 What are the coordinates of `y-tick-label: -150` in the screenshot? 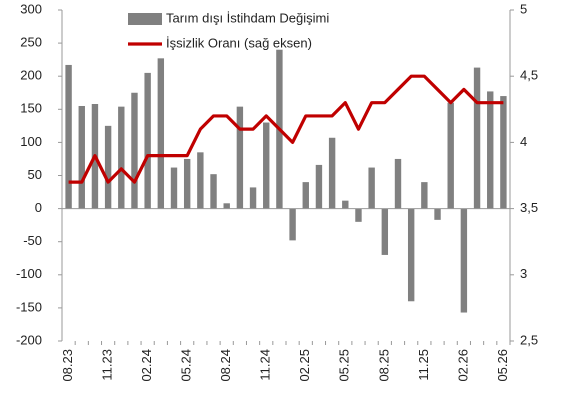 It's located at (29, 306).